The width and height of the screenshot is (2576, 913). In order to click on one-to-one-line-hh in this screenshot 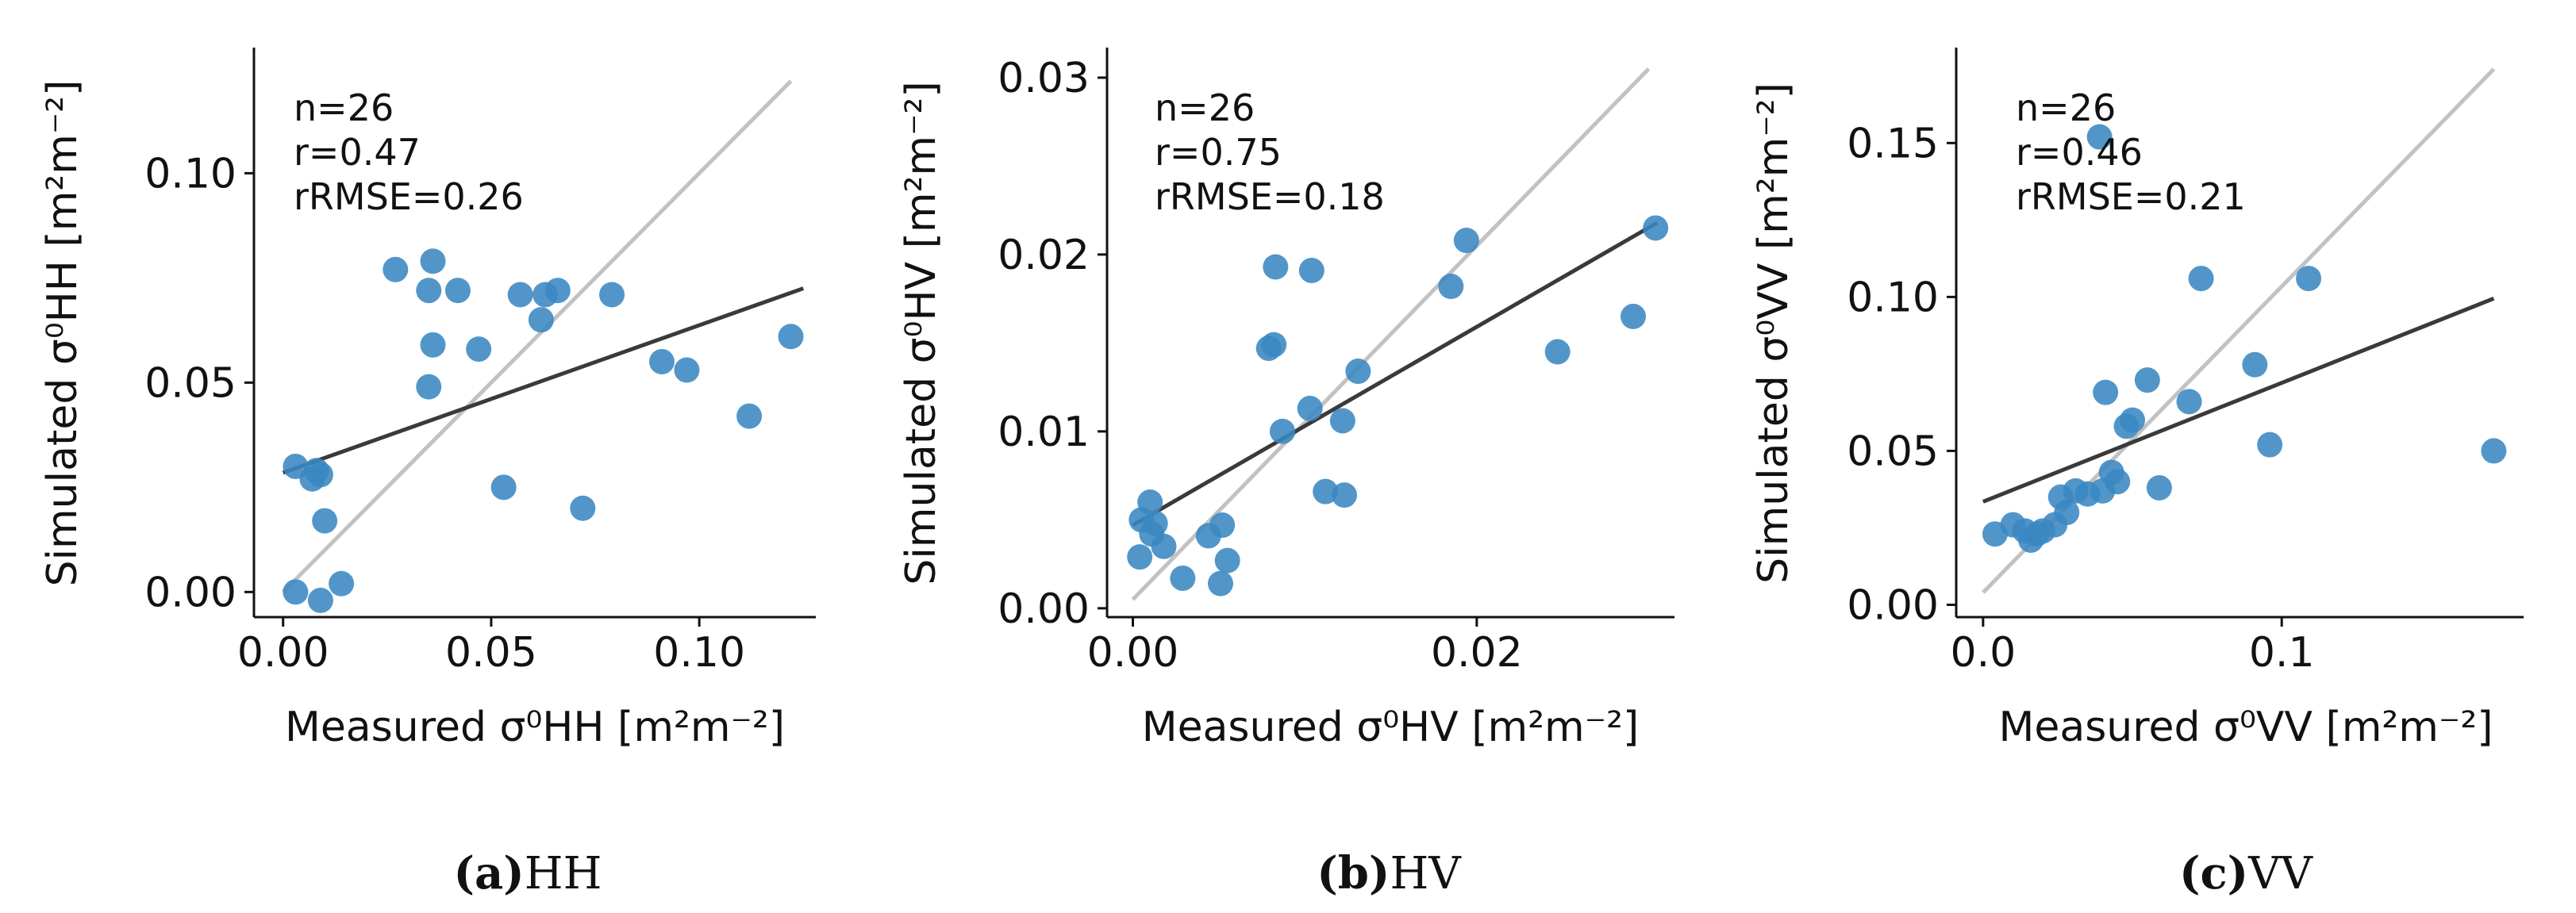, I will do `click(537, 336)`.